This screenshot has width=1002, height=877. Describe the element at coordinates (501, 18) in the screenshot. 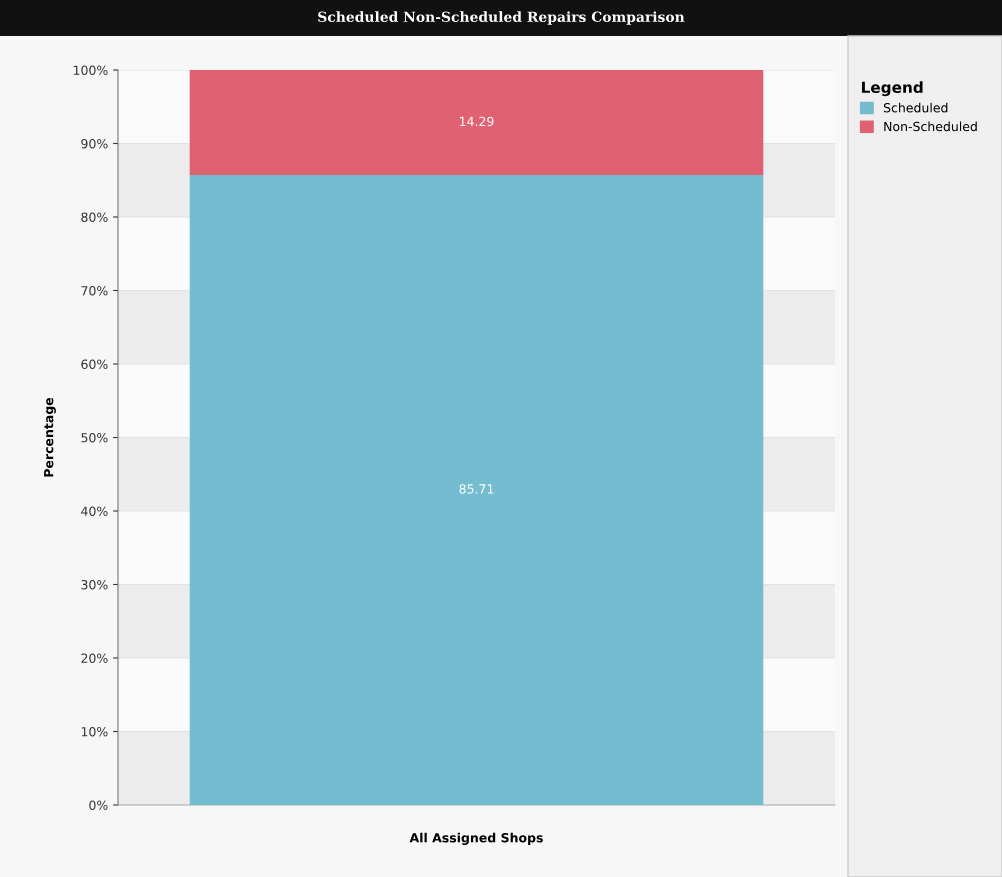

I see `chart-title: Scheduled Non-Scheduled Repairs Comparison` at that location.